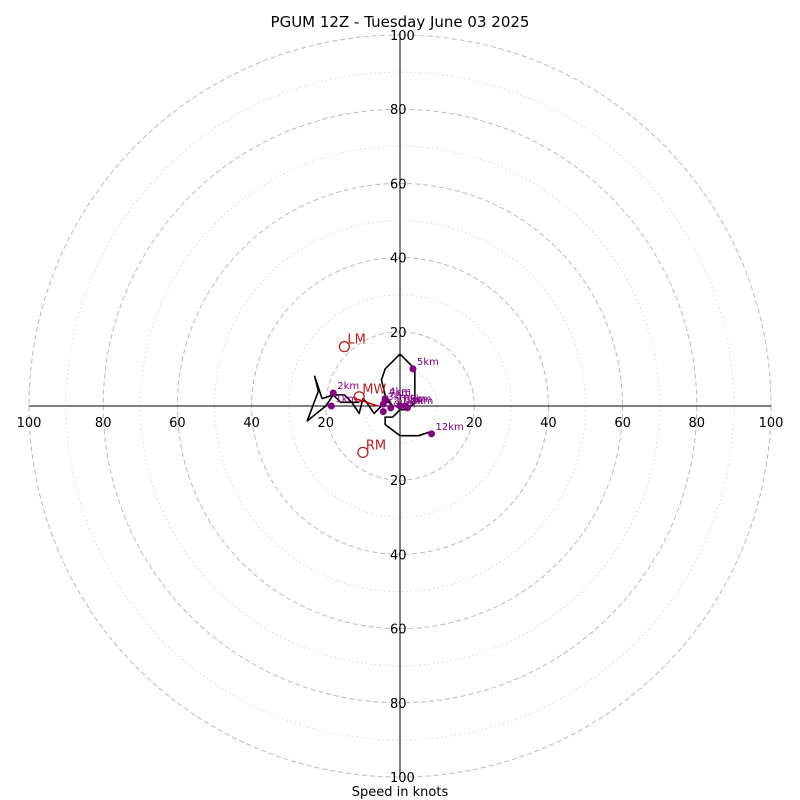  I want to click on height-marker-label: 8km, so click(422, 401).